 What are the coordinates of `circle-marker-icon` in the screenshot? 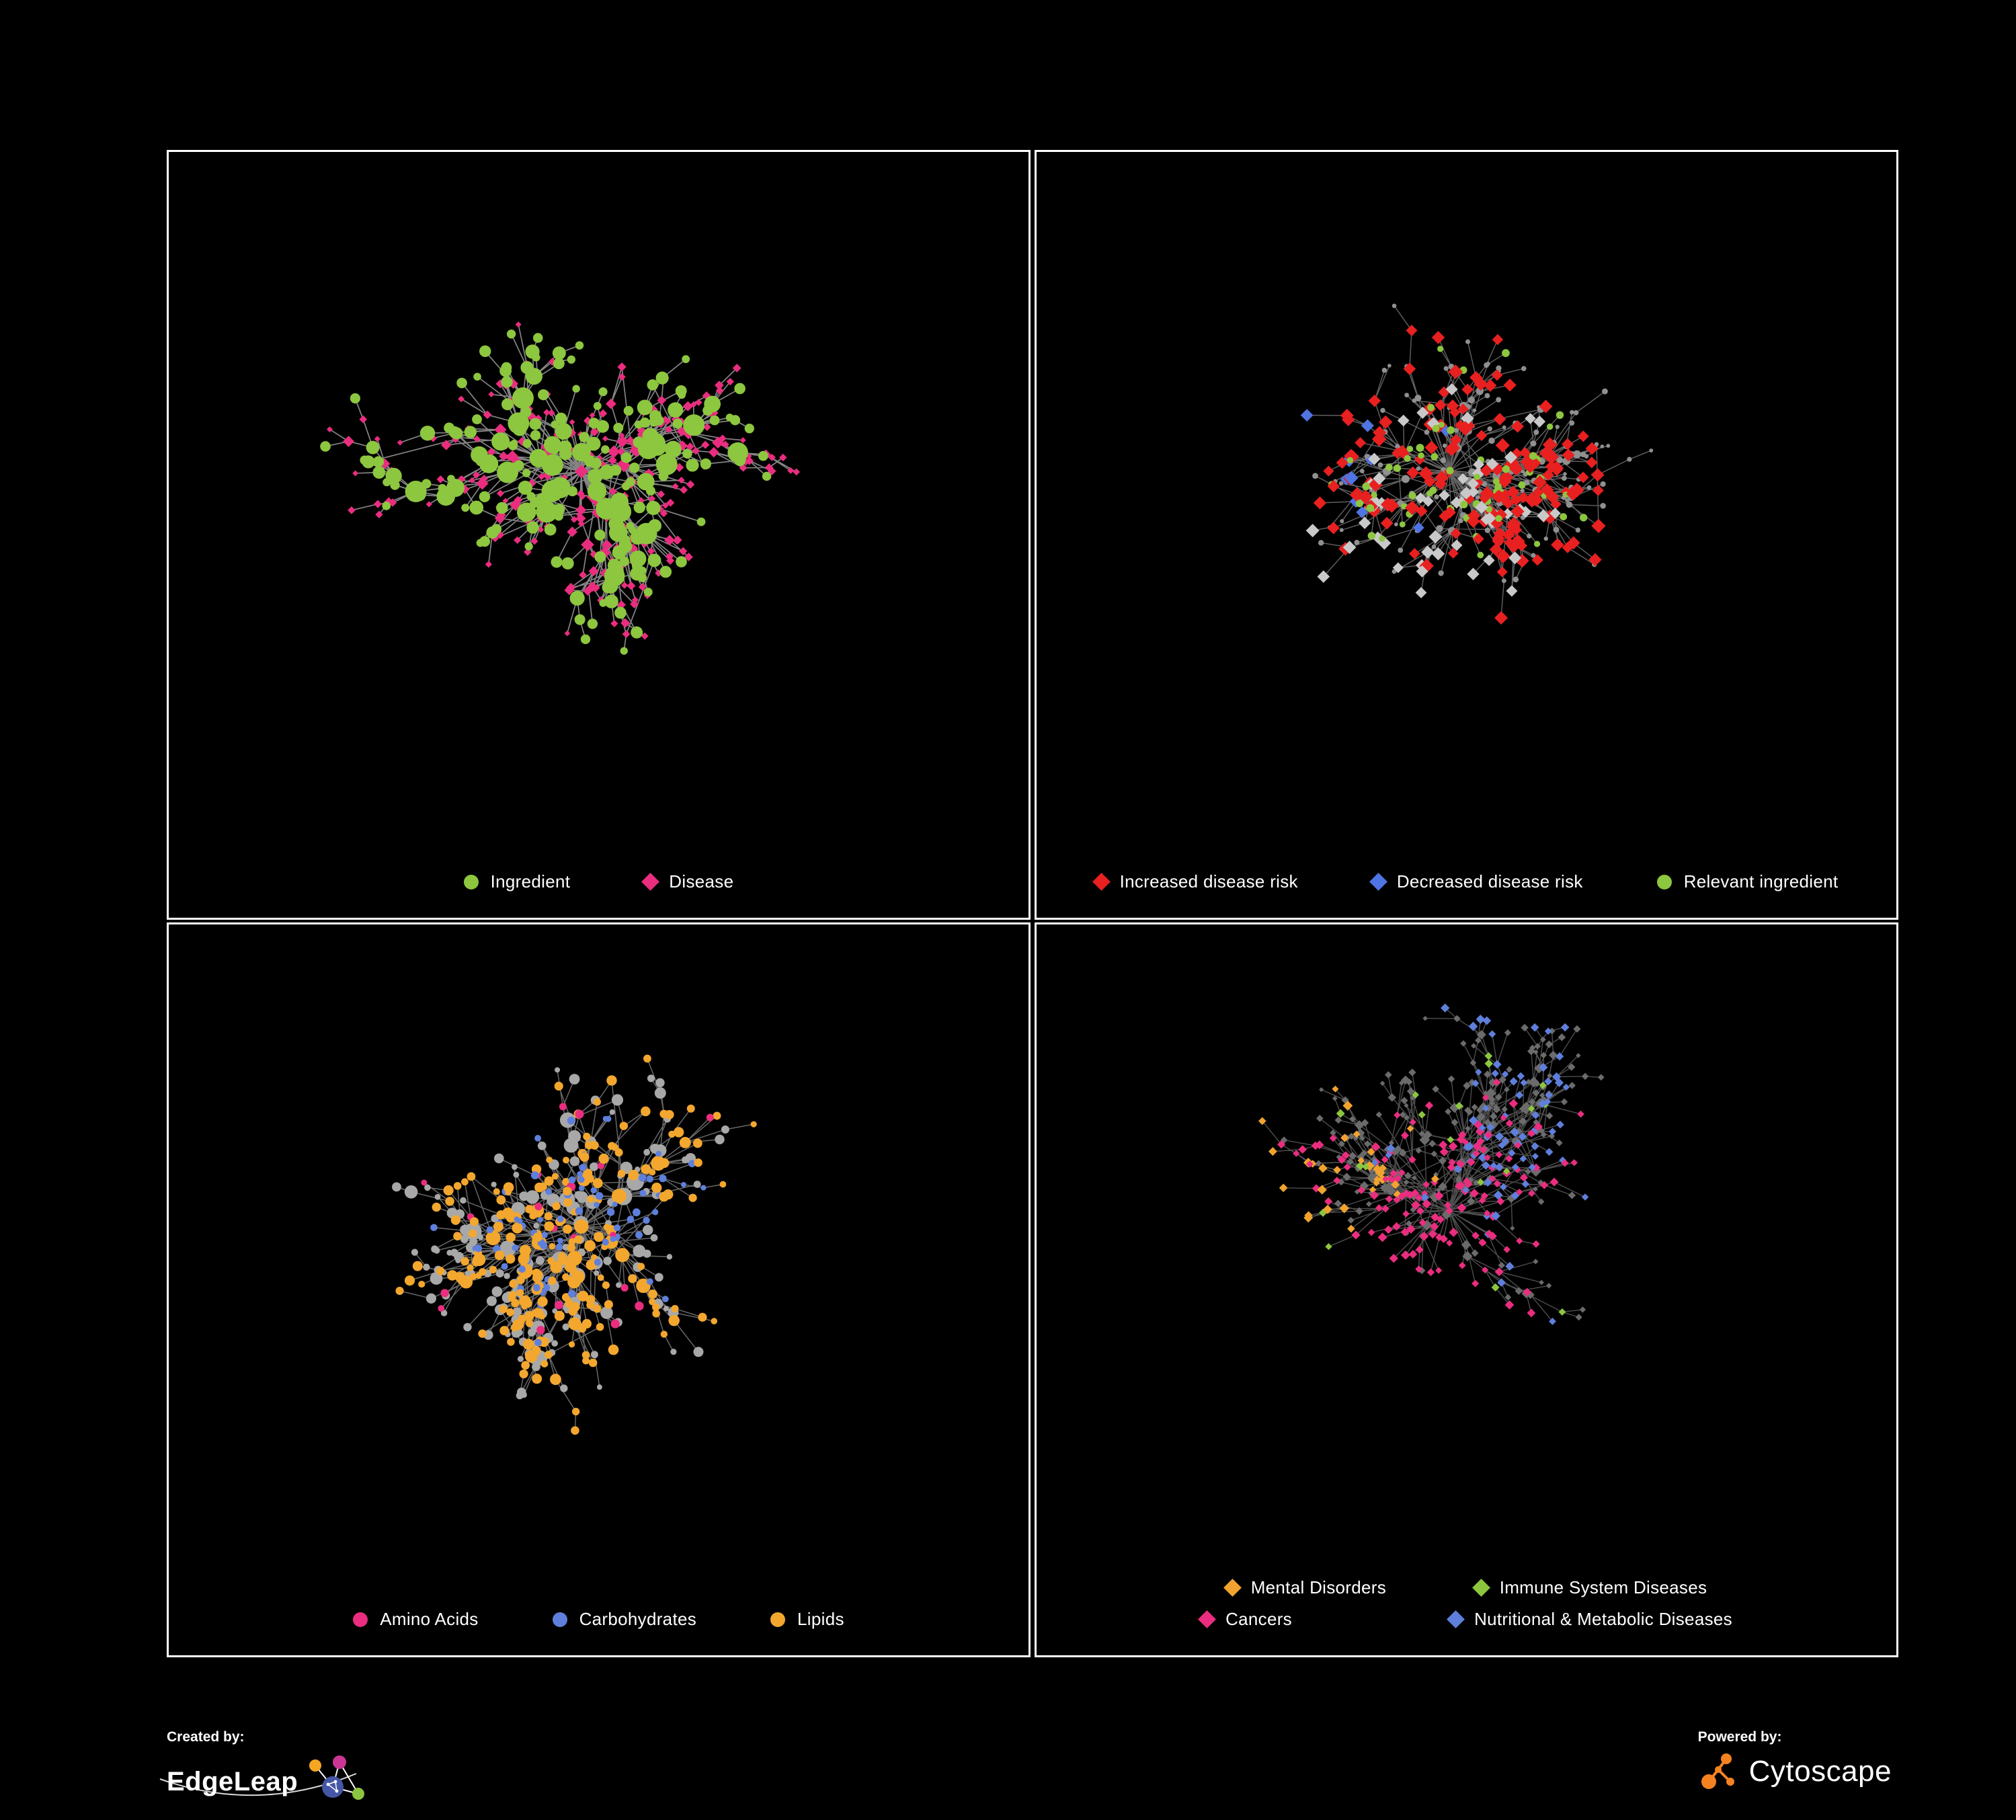 It's located at (559, 1619).